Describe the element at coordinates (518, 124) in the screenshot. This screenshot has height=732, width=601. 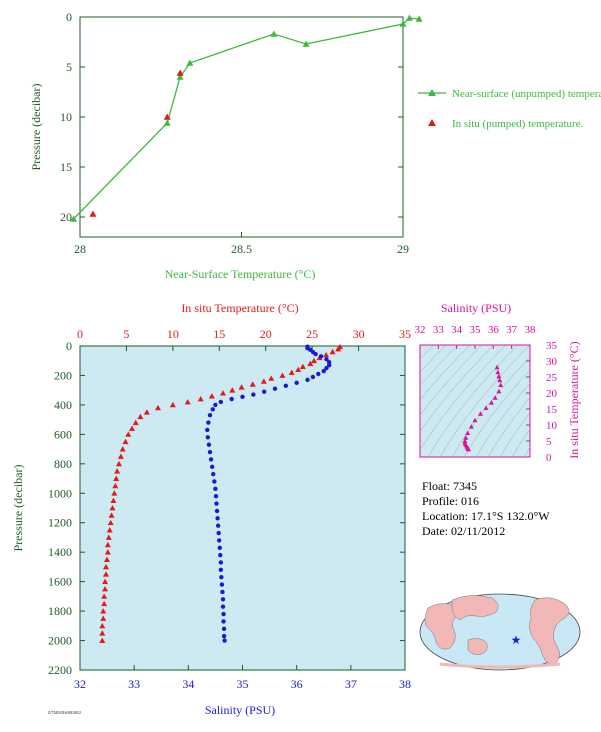
I see `legend-in-situ-text: In situ (pumped) temperature.` at that location.